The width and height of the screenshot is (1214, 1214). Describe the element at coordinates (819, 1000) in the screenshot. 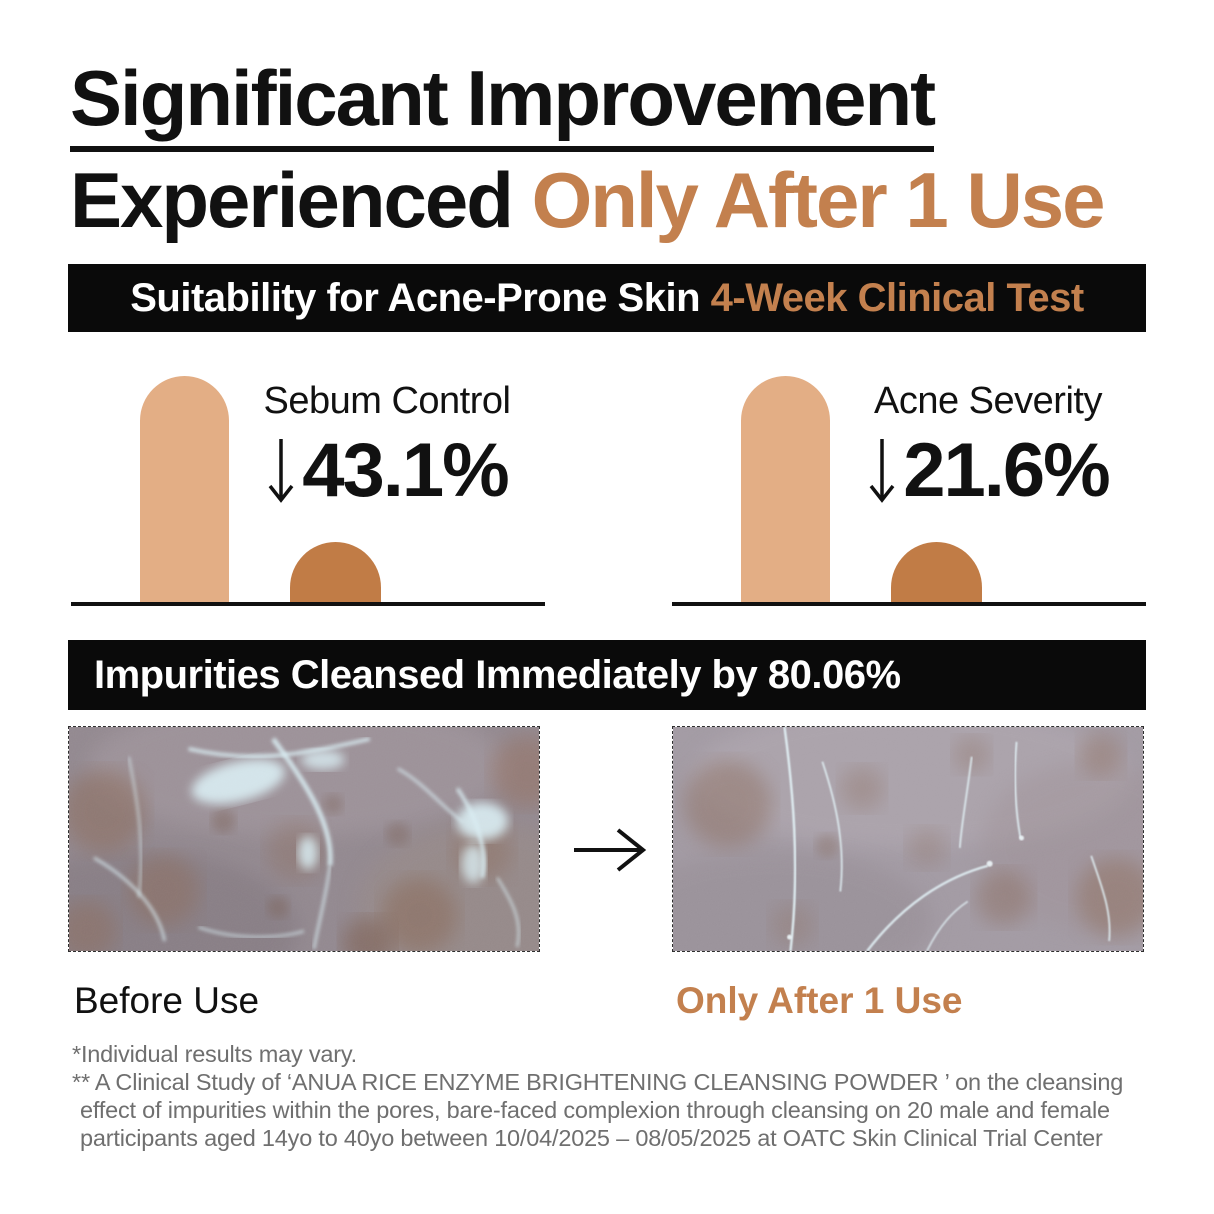

I see `after-label: Only After 1 Use` at that location.